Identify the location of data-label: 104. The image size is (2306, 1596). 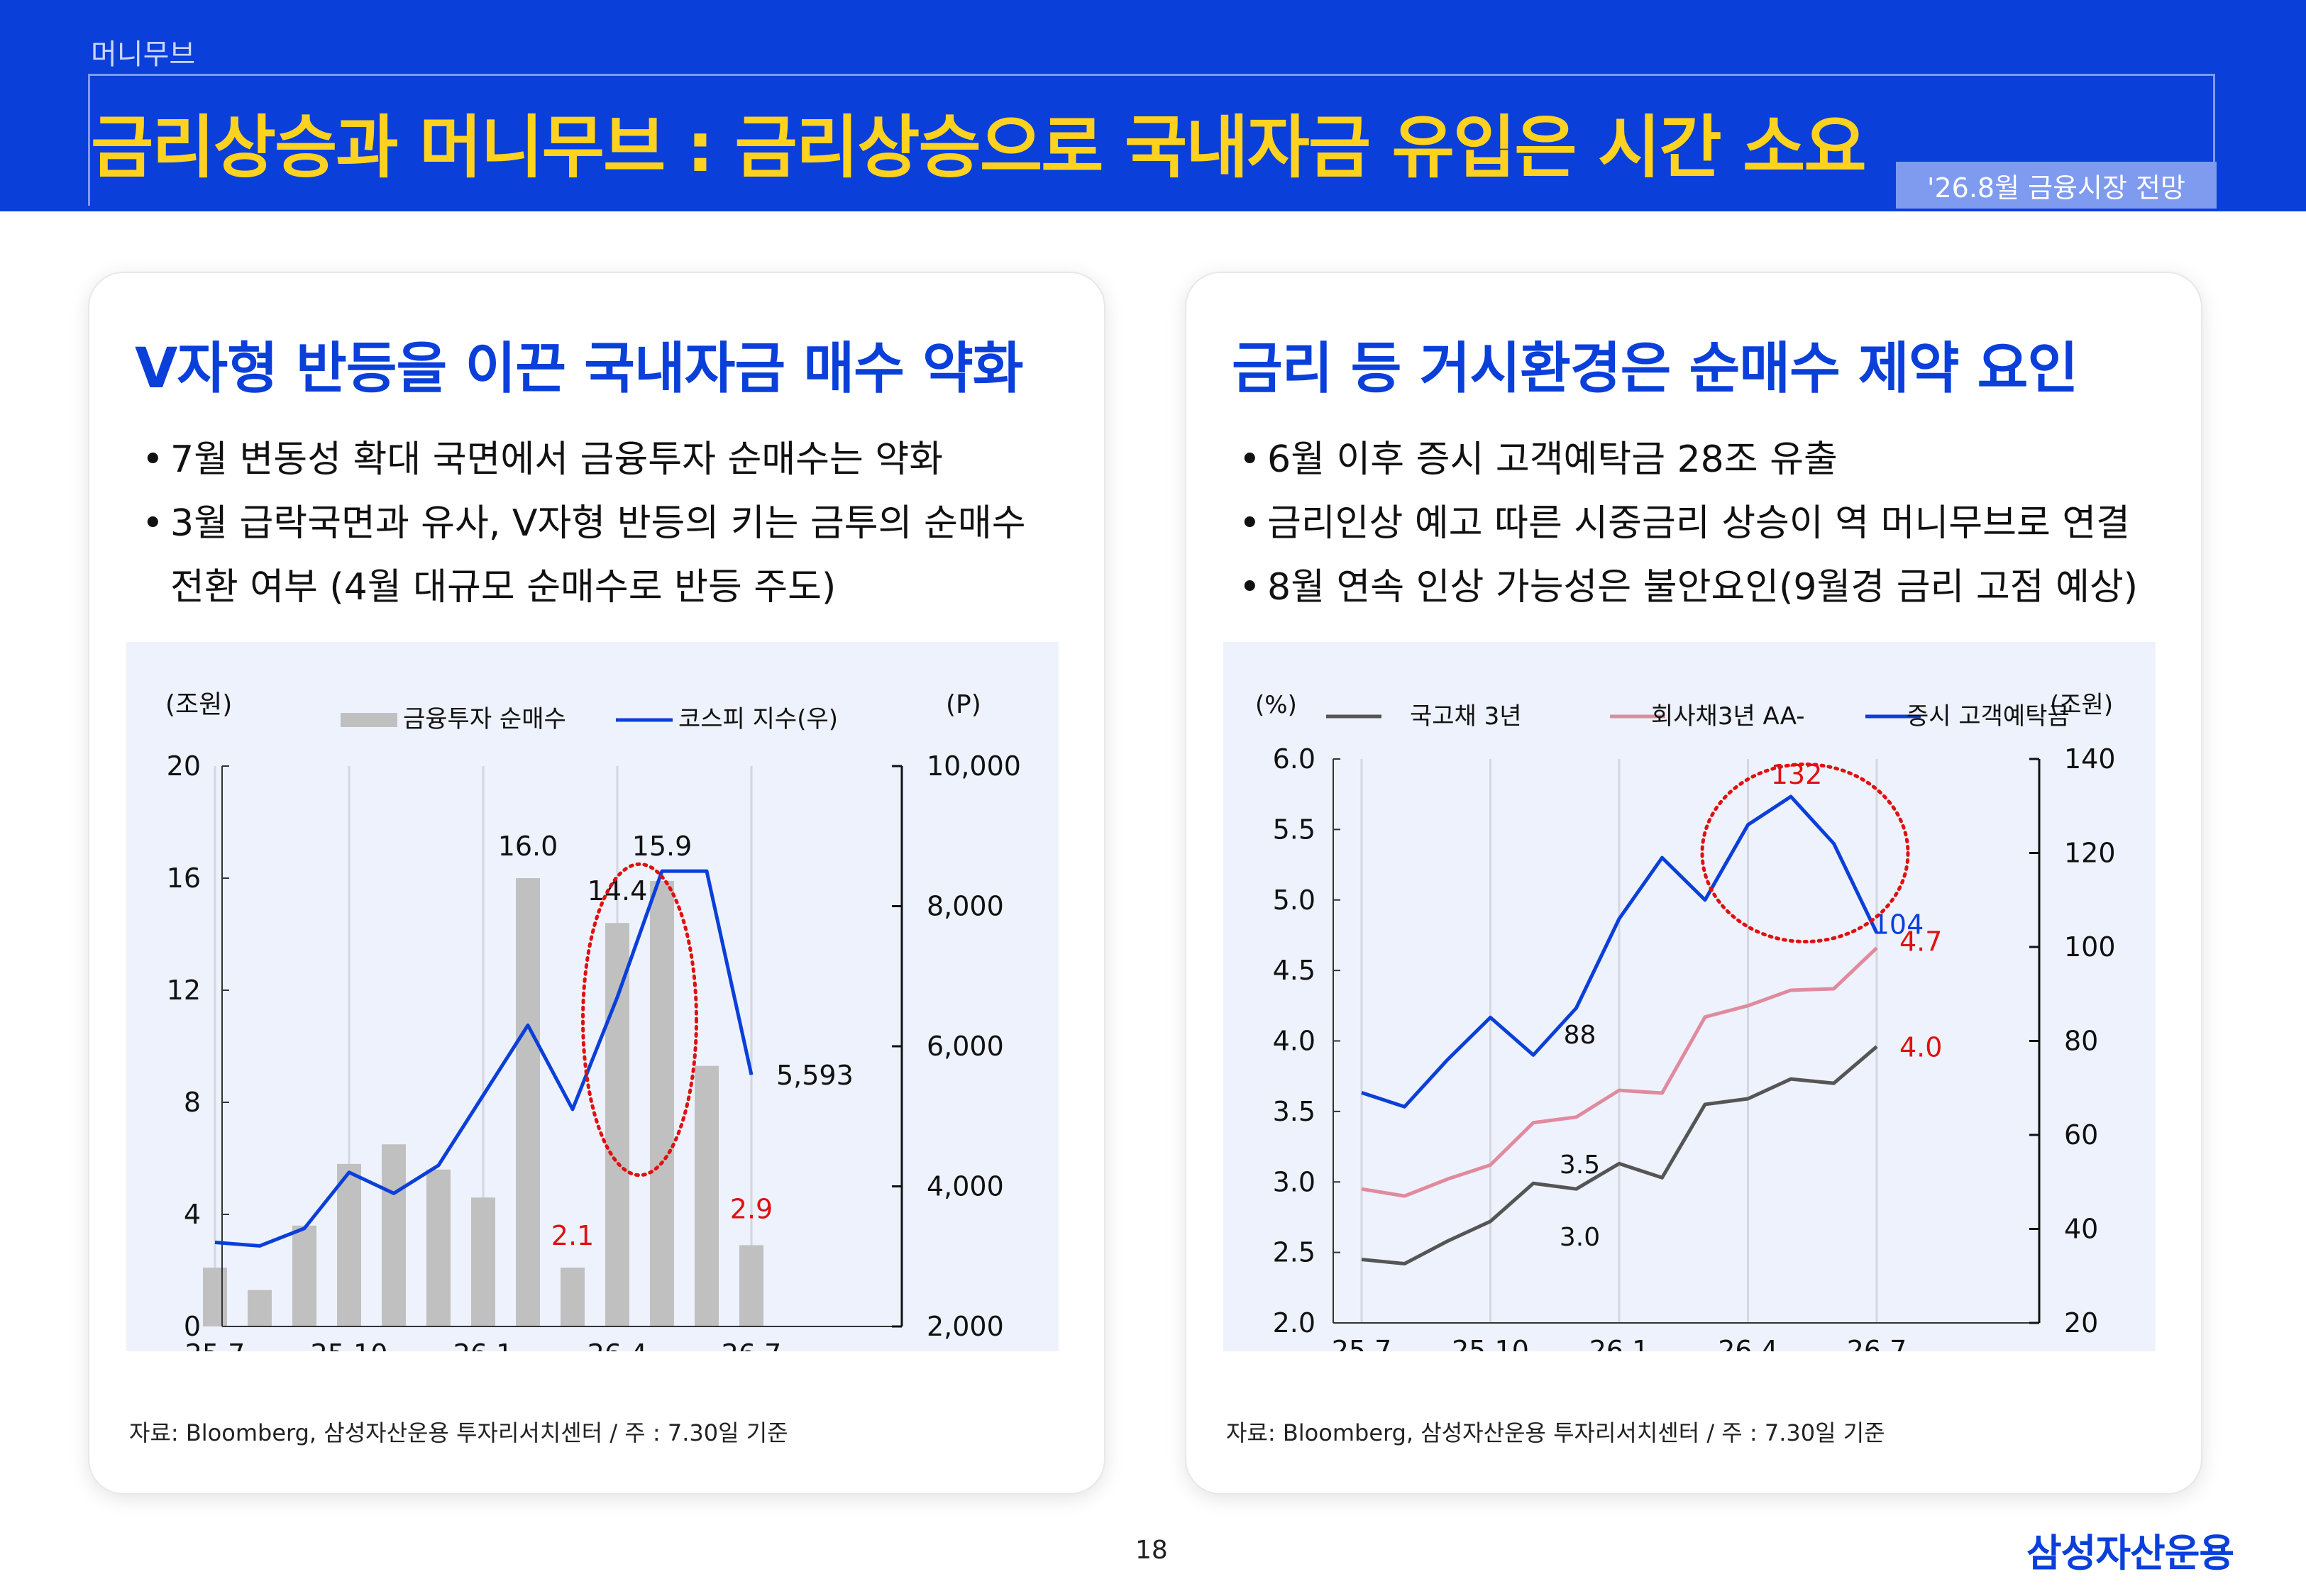
(1898, 925).